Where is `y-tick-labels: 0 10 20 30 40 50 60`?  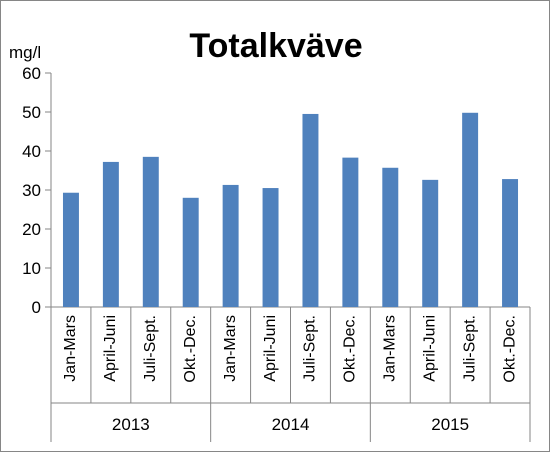
y-tick-labels: 0 10 20 30 40 50 60 is located at coordinates (31, 190).